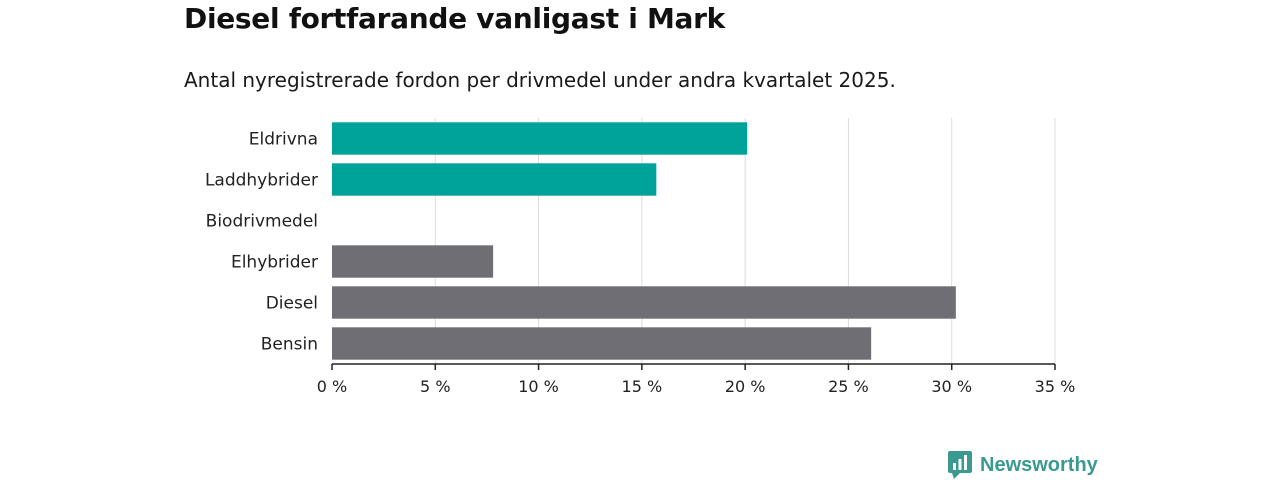  I want to click on category-label: Elhybrider, so click(274, 263).